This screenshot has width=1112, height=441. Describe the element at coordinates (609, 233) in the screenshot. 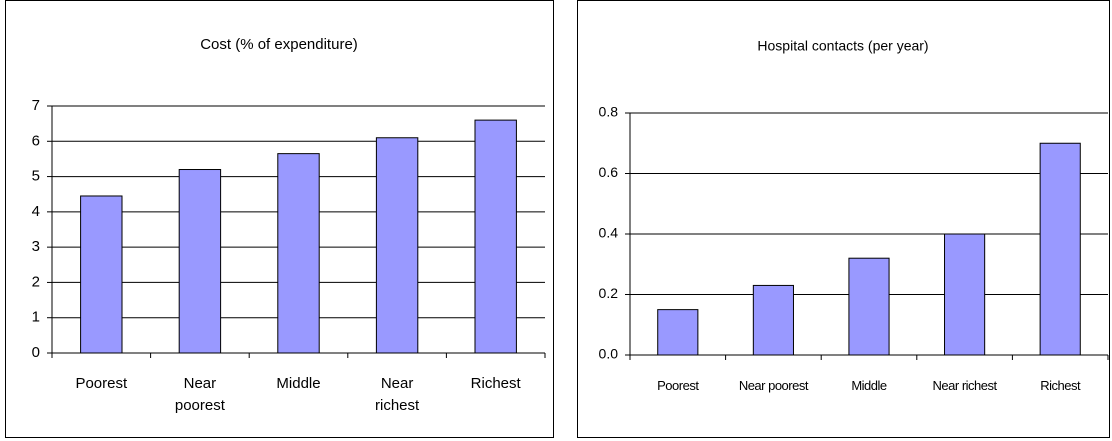

I see `y-tick-label: 0.4` at that location.